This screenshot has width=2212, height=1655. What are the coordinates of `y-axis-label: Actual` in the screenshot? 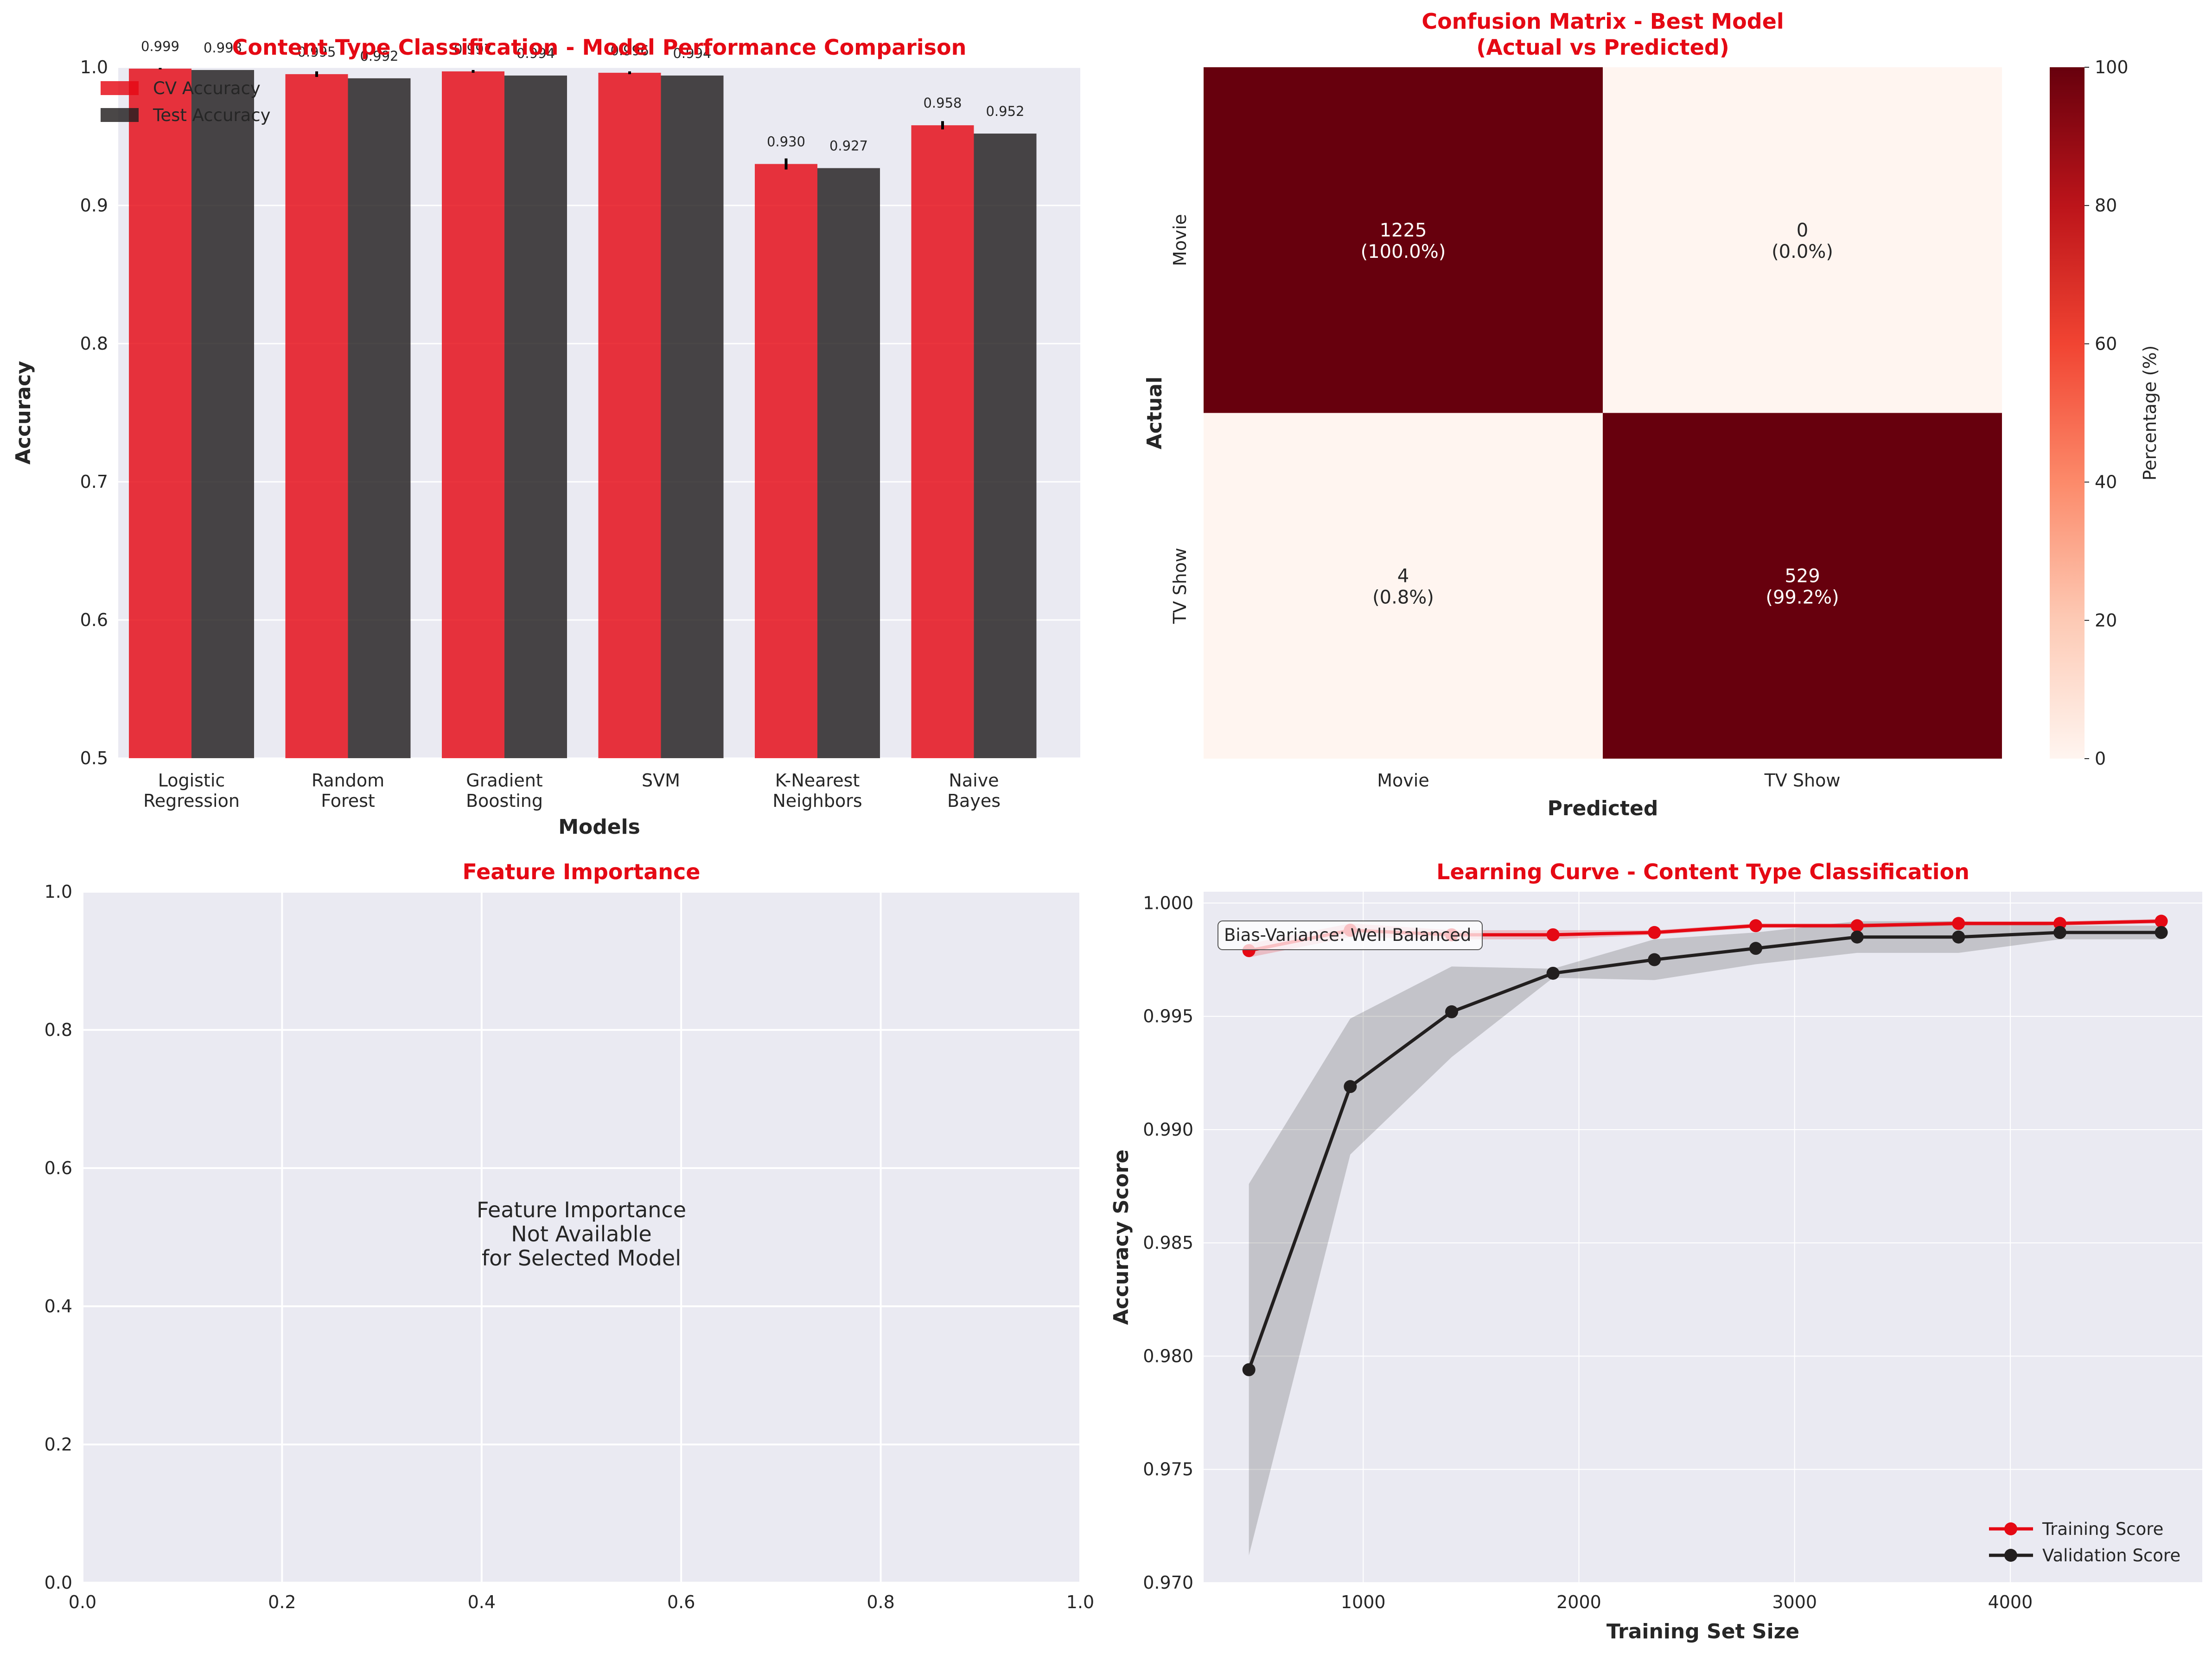 It's located at (1155, 413).